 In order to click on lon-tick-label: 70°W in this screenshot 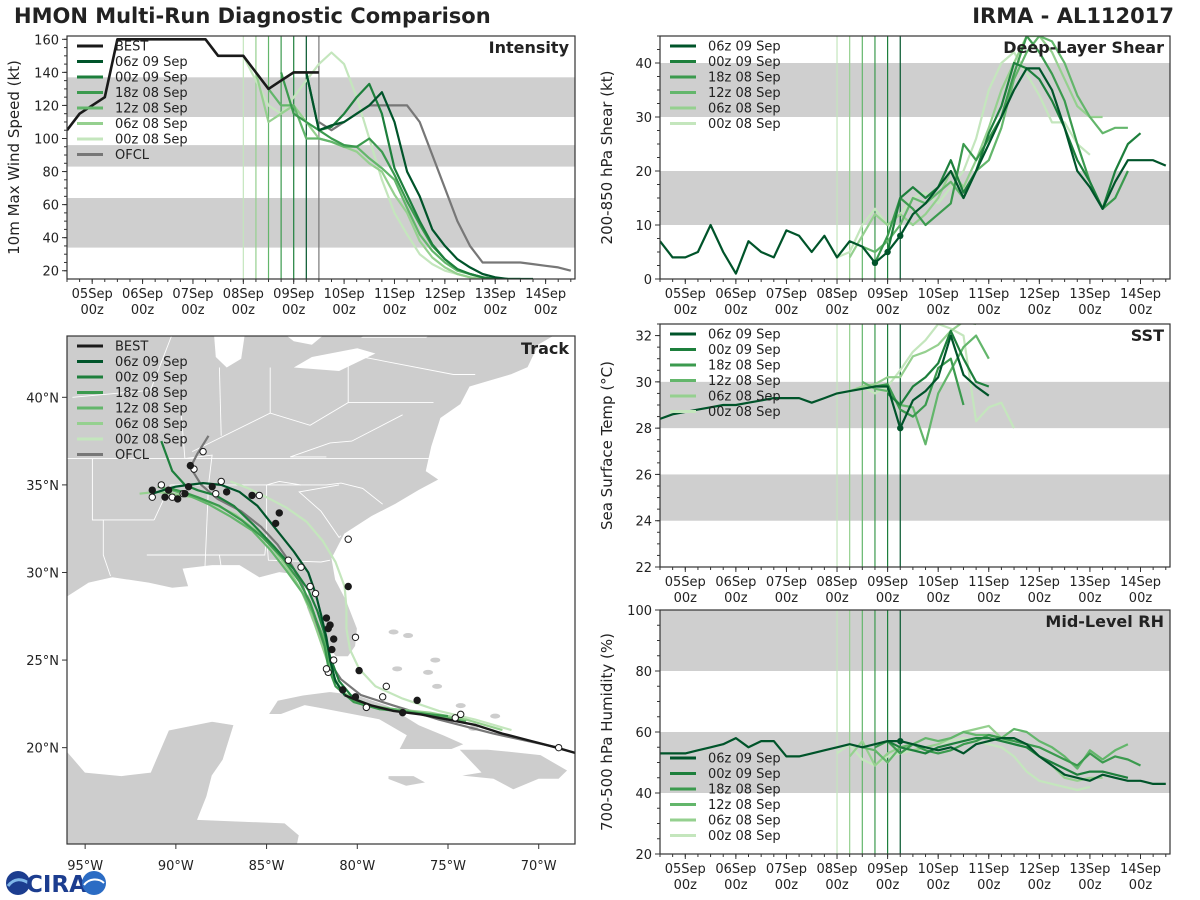, I will do `click(539, 866)`.